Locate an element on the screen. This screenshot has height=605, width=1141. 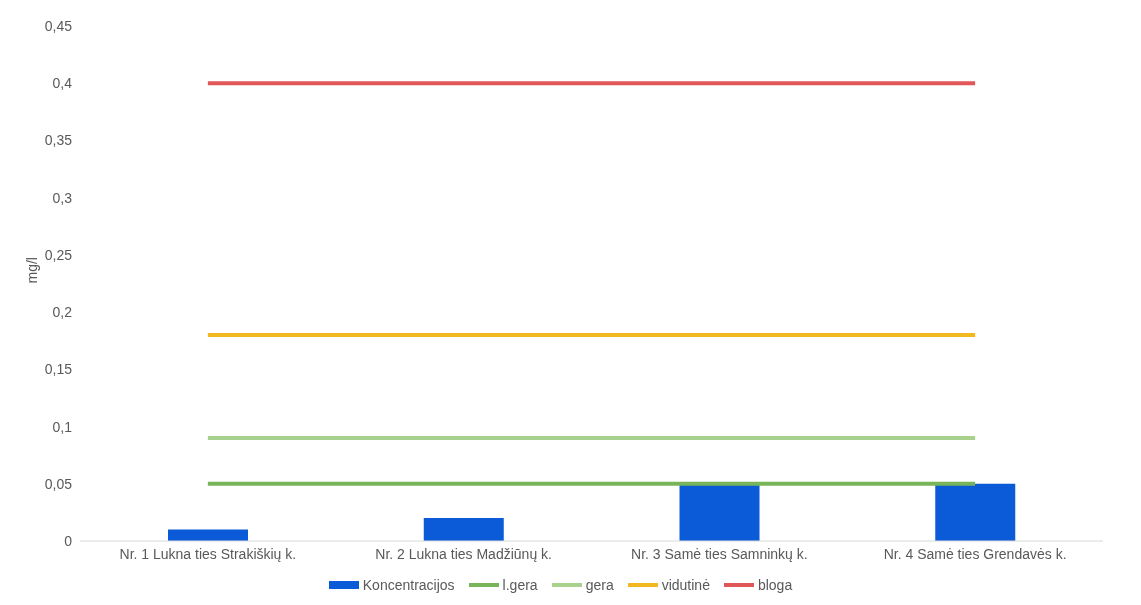
y-tick-label: 0,05 is located at coordinates (58, 483).